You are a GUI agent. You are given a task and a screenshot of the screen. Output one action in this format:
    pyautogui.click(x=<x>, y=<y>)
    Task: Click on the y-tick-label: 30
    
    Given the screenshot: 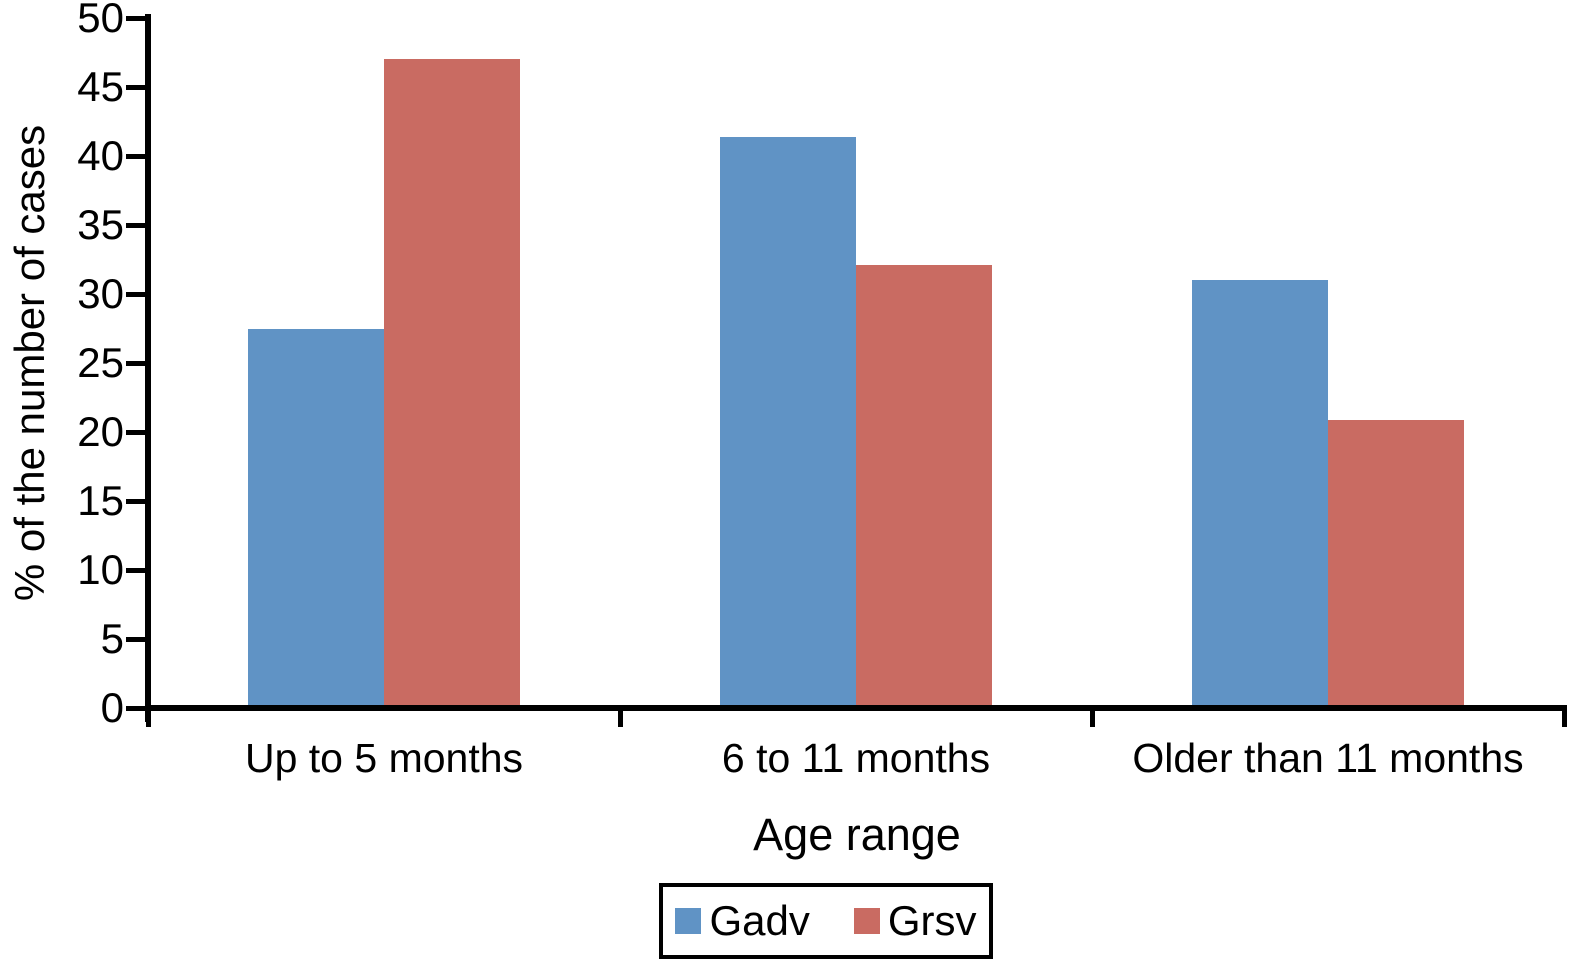 What is the action you would take?
    pyautogui.click(x=100, y=293)
    